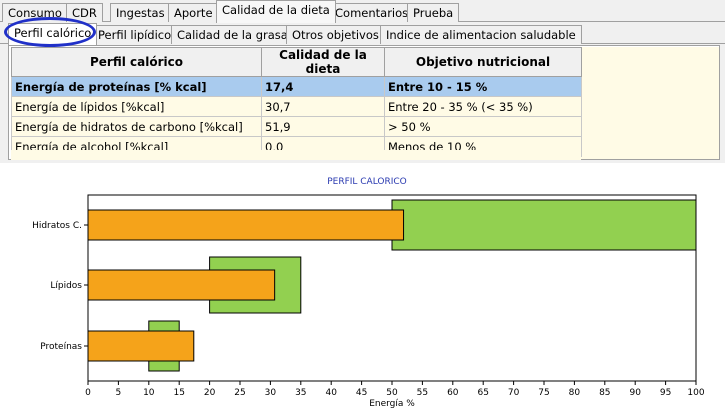 The width and height of the screenshot is (725, 419). What do you see at coordinates (514, 393) in the screenshot?
I see `x-tick-label: 70` at bounding box center [514, 393].